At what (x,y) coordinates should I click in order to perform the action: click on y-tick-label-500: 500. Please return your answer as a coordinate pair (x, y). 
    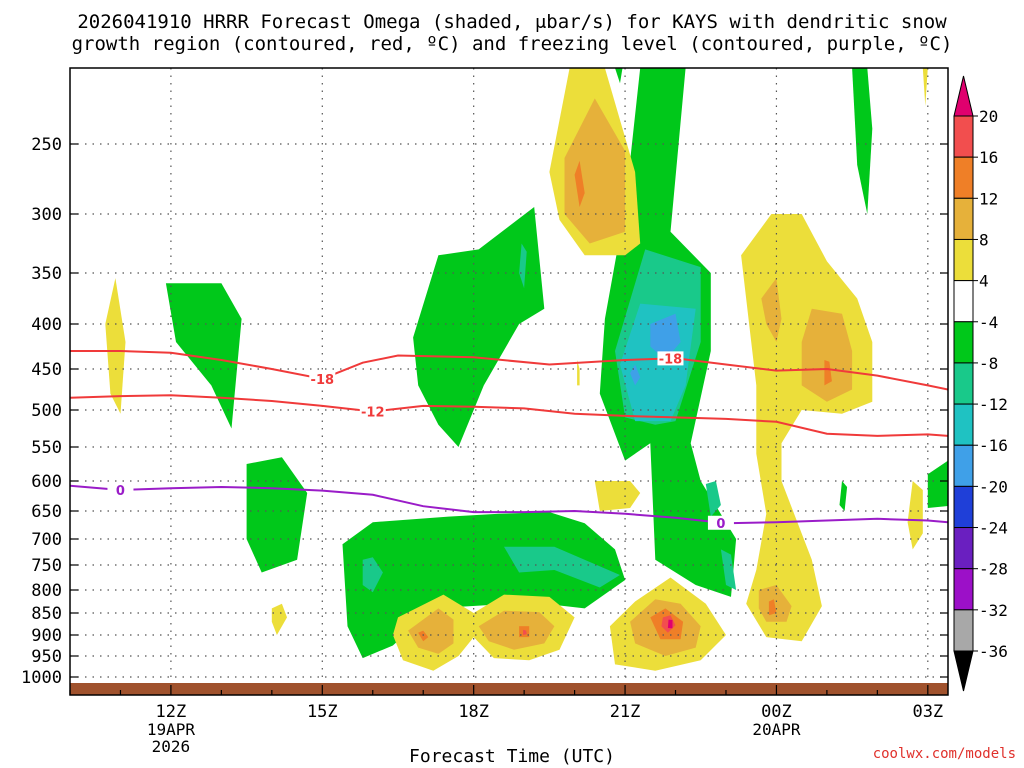
    Looking at the image, I should click on (46, 411).